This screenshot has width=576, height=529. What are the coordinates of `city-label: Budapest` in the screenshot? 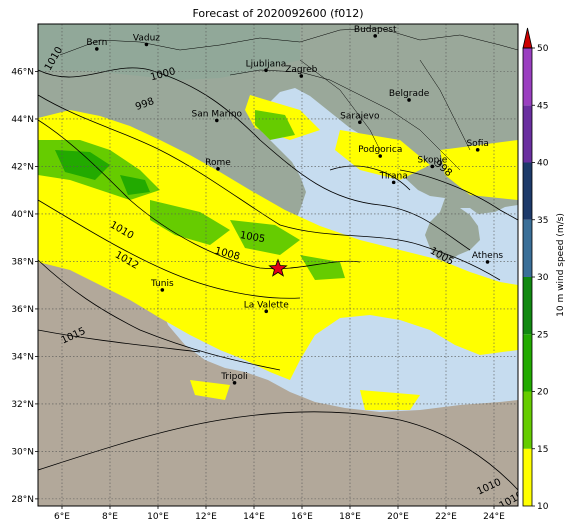 It's located at (375, 30).